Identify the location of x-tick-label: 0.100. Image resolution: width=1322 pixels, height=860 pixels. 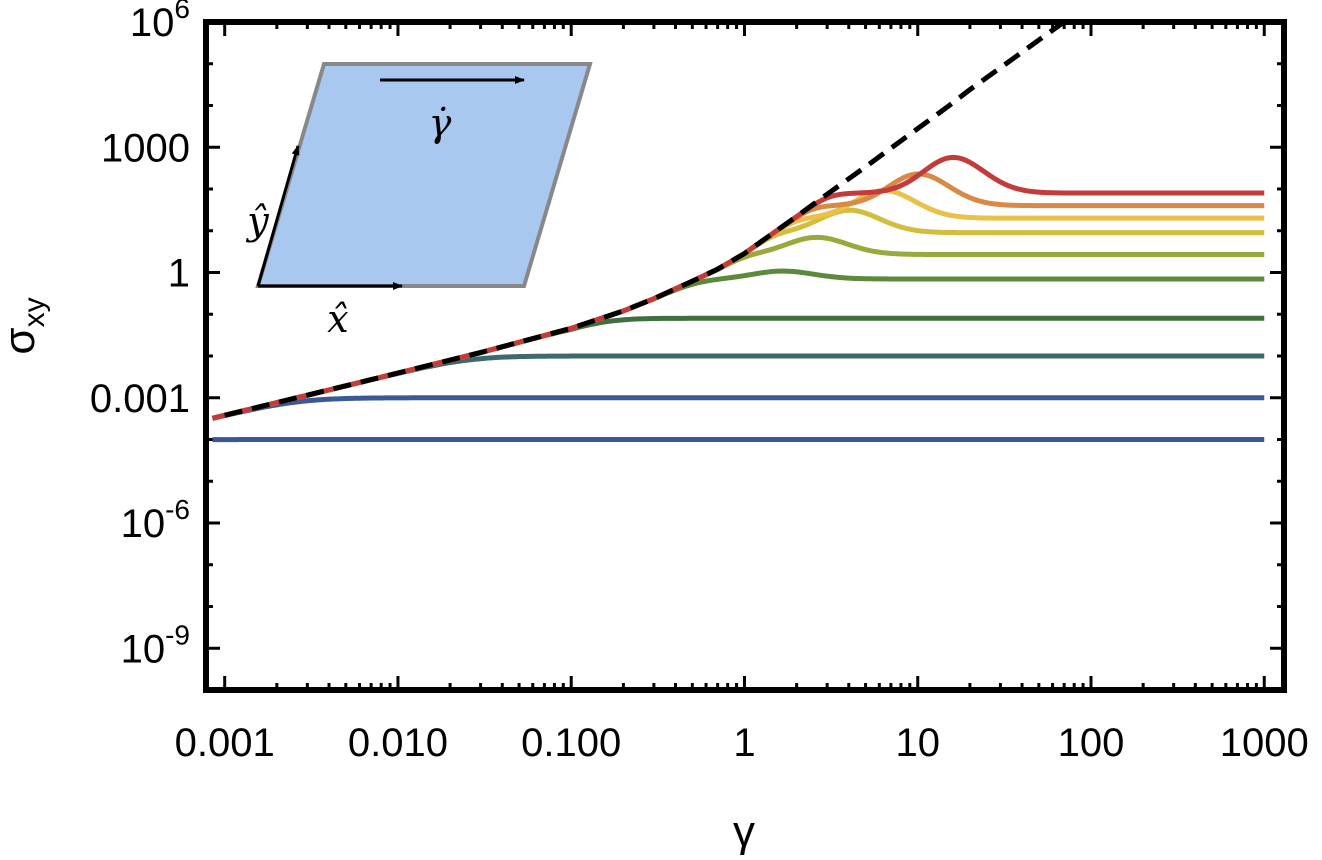
(571, 743).